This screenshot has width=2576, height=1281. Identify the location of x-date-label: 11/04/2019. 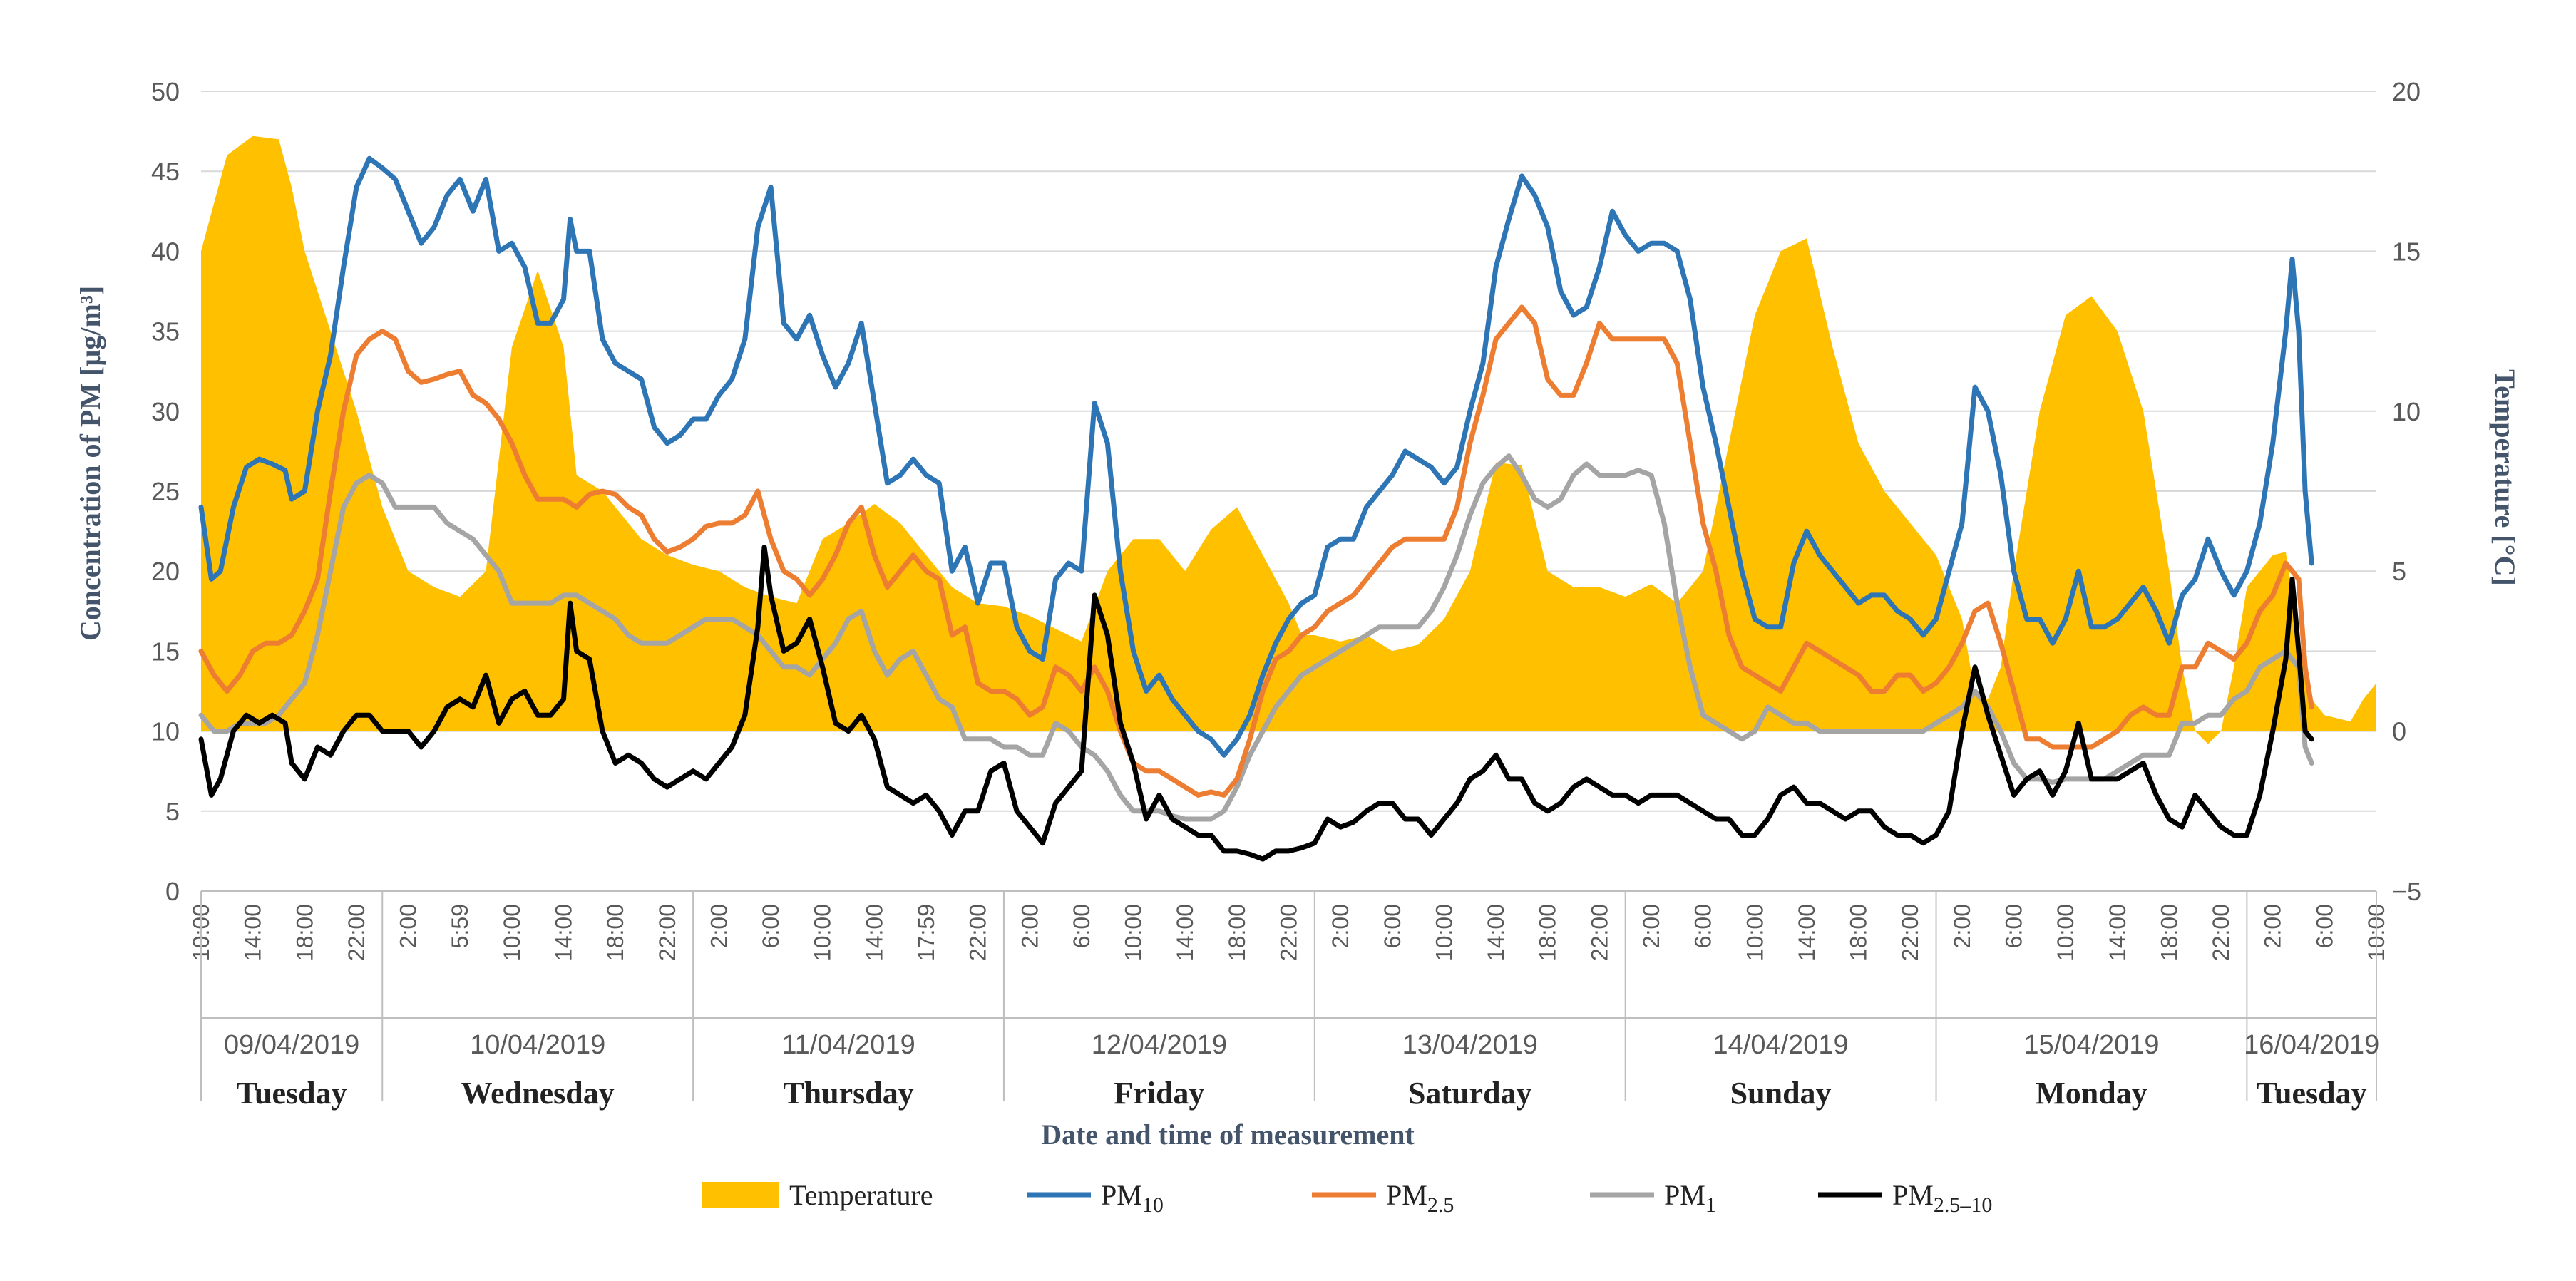
(848, 1045).